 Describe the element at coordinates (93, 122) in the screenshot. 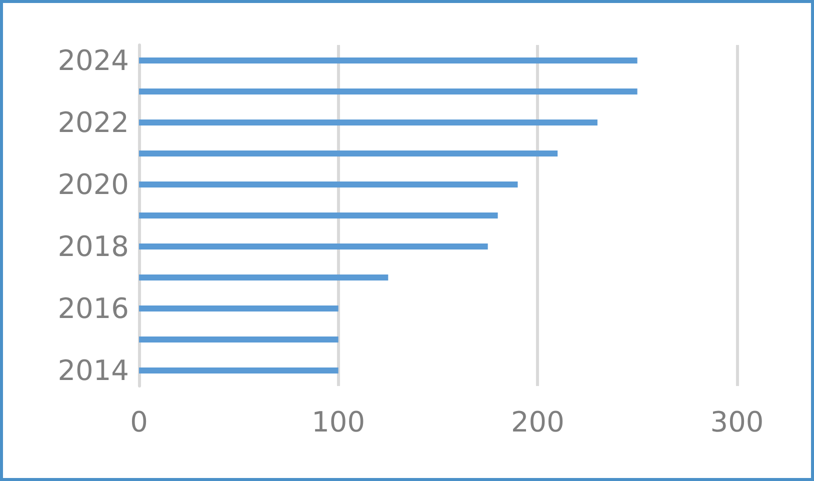

I see `y-tick-label: 2022` at that location.